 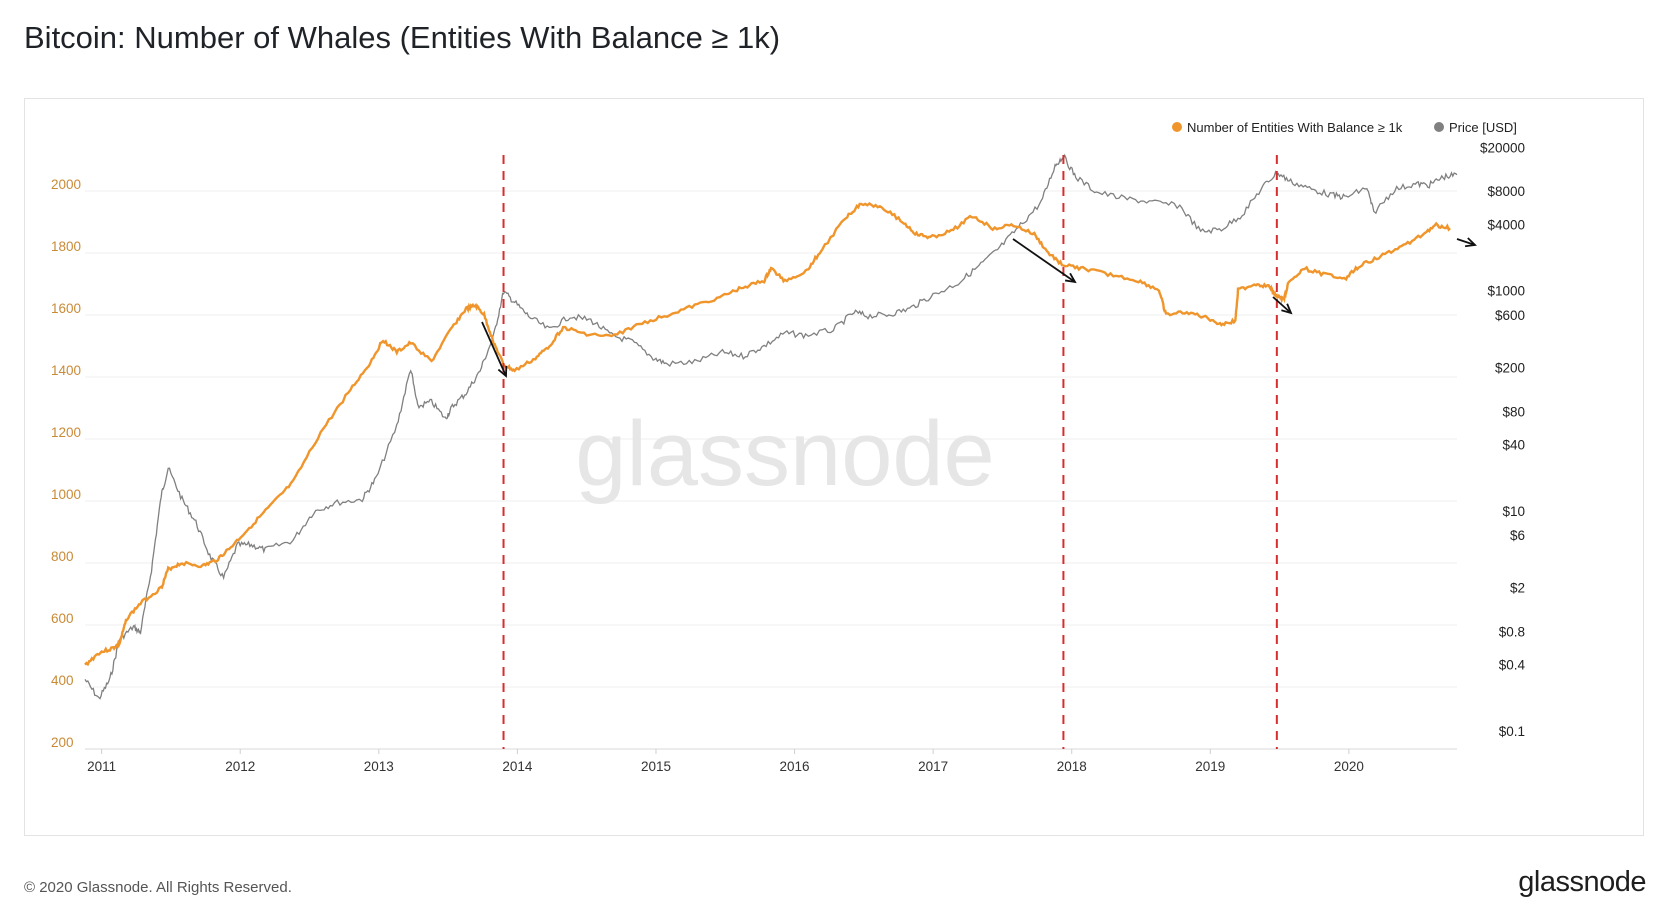 What do you see at coordinates (66, 184) in the screenshot?
I see `left-axis-tick-label: 2000` at bounding box center [66, 184].